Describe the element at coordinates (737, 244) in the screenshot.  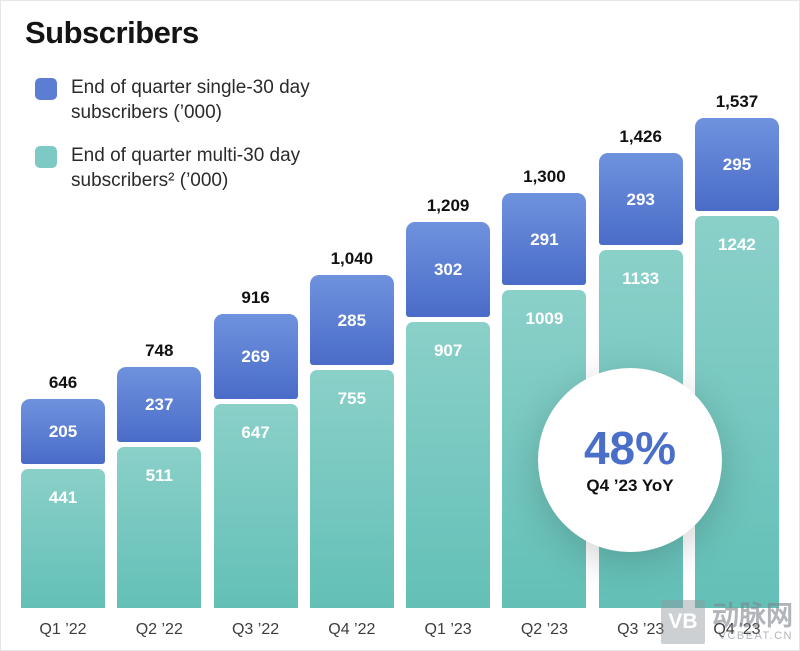
I see `bar-value-multi: 1242` at that location.